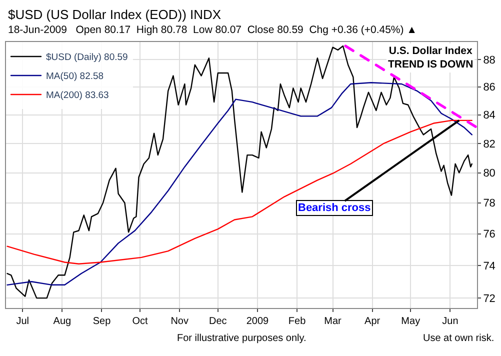 This screenshot has height=356, width=501. I want to click on x-tick-label: Jul, so click(22, 321).